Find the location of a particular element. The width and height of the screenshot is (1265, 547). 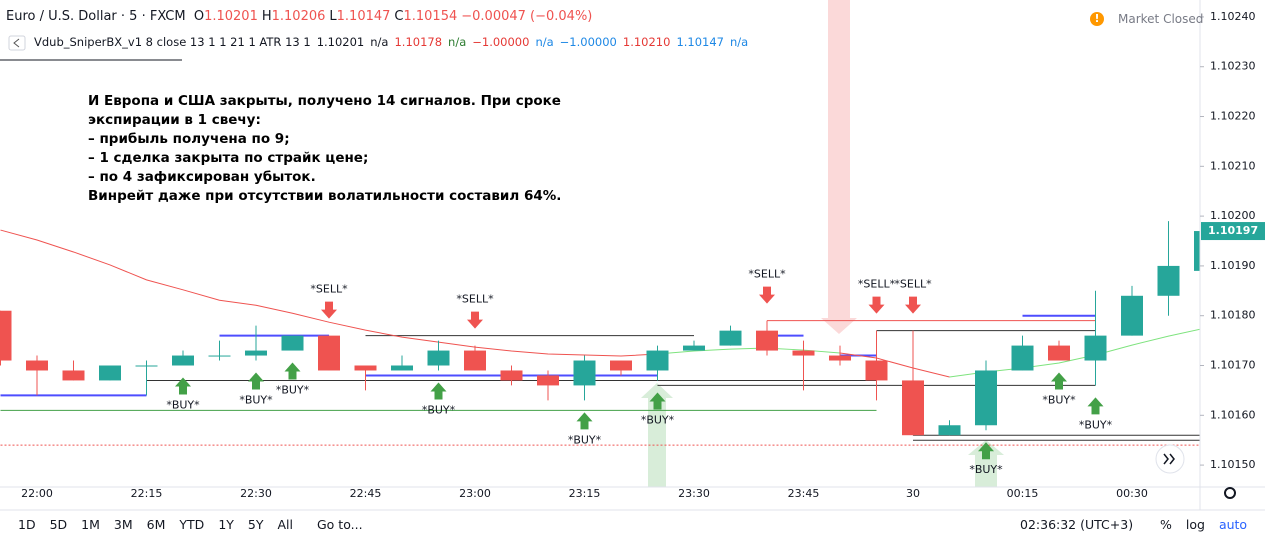

ohlc-label: L is located at coordinates (333, 16).